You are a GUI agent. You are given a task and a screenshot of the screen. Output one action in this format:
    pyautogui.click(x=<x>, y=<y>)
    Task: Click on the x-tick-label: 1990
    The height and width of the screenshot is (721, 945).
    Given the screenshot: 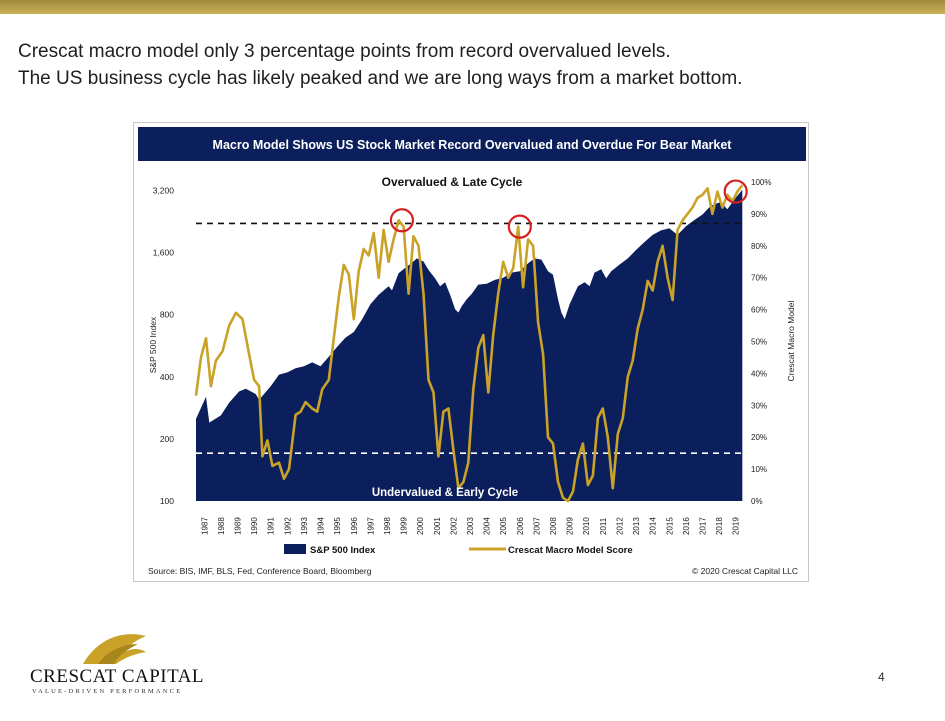 What is the action you would take?
    pyautogui.click(x=254, y=526)
    